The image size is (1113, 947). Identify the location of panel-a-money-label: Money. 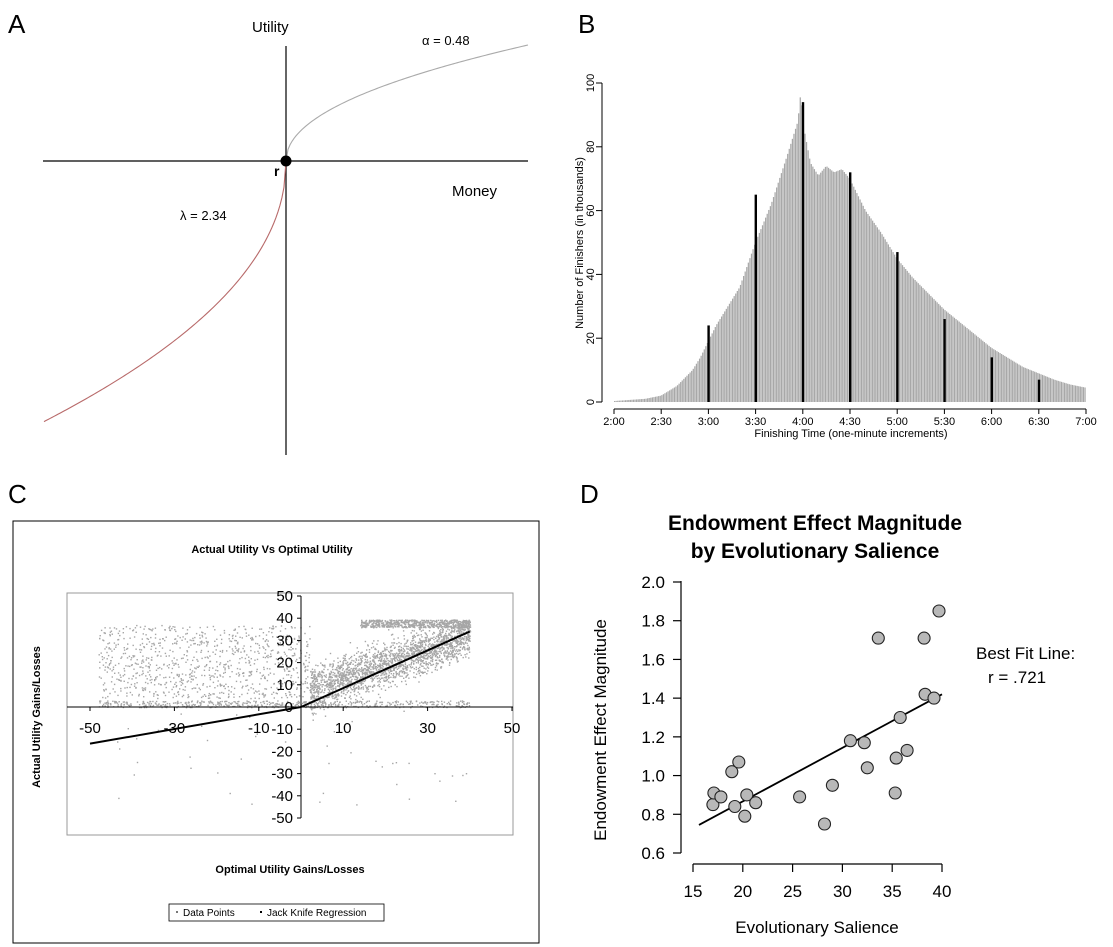
(475, 191).